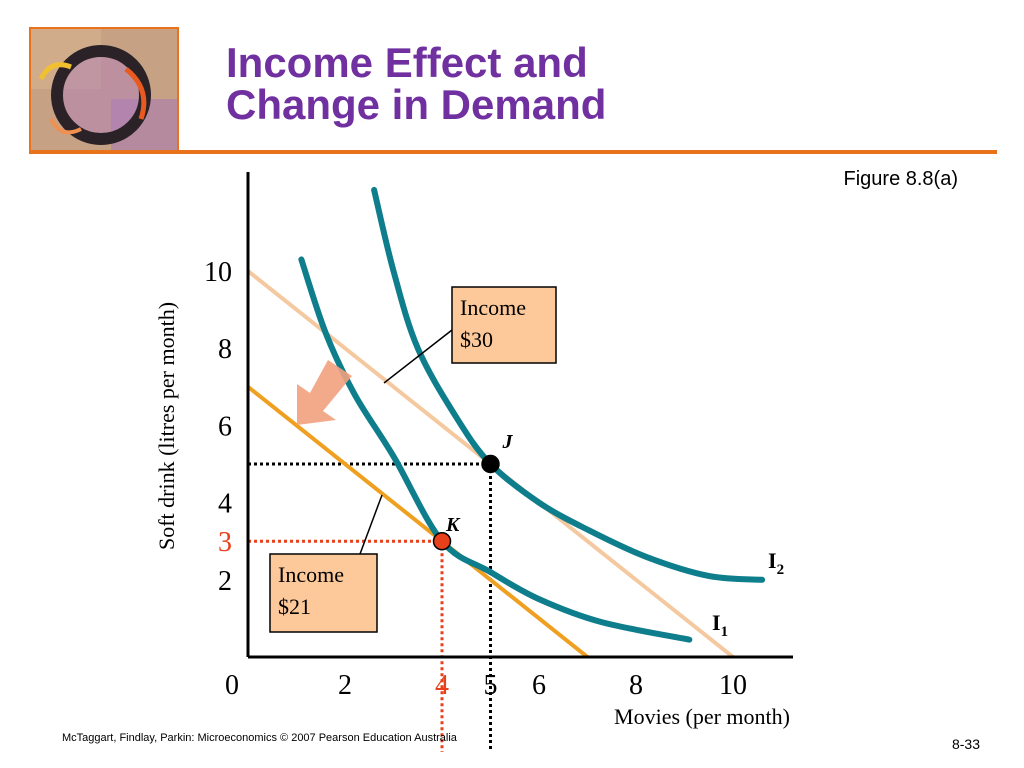 The height and width of the screenshot is (768, 1024). Describe the element at coordinates (225, 542) in the screenshot. I see `y-tick-label: 3` at that location.